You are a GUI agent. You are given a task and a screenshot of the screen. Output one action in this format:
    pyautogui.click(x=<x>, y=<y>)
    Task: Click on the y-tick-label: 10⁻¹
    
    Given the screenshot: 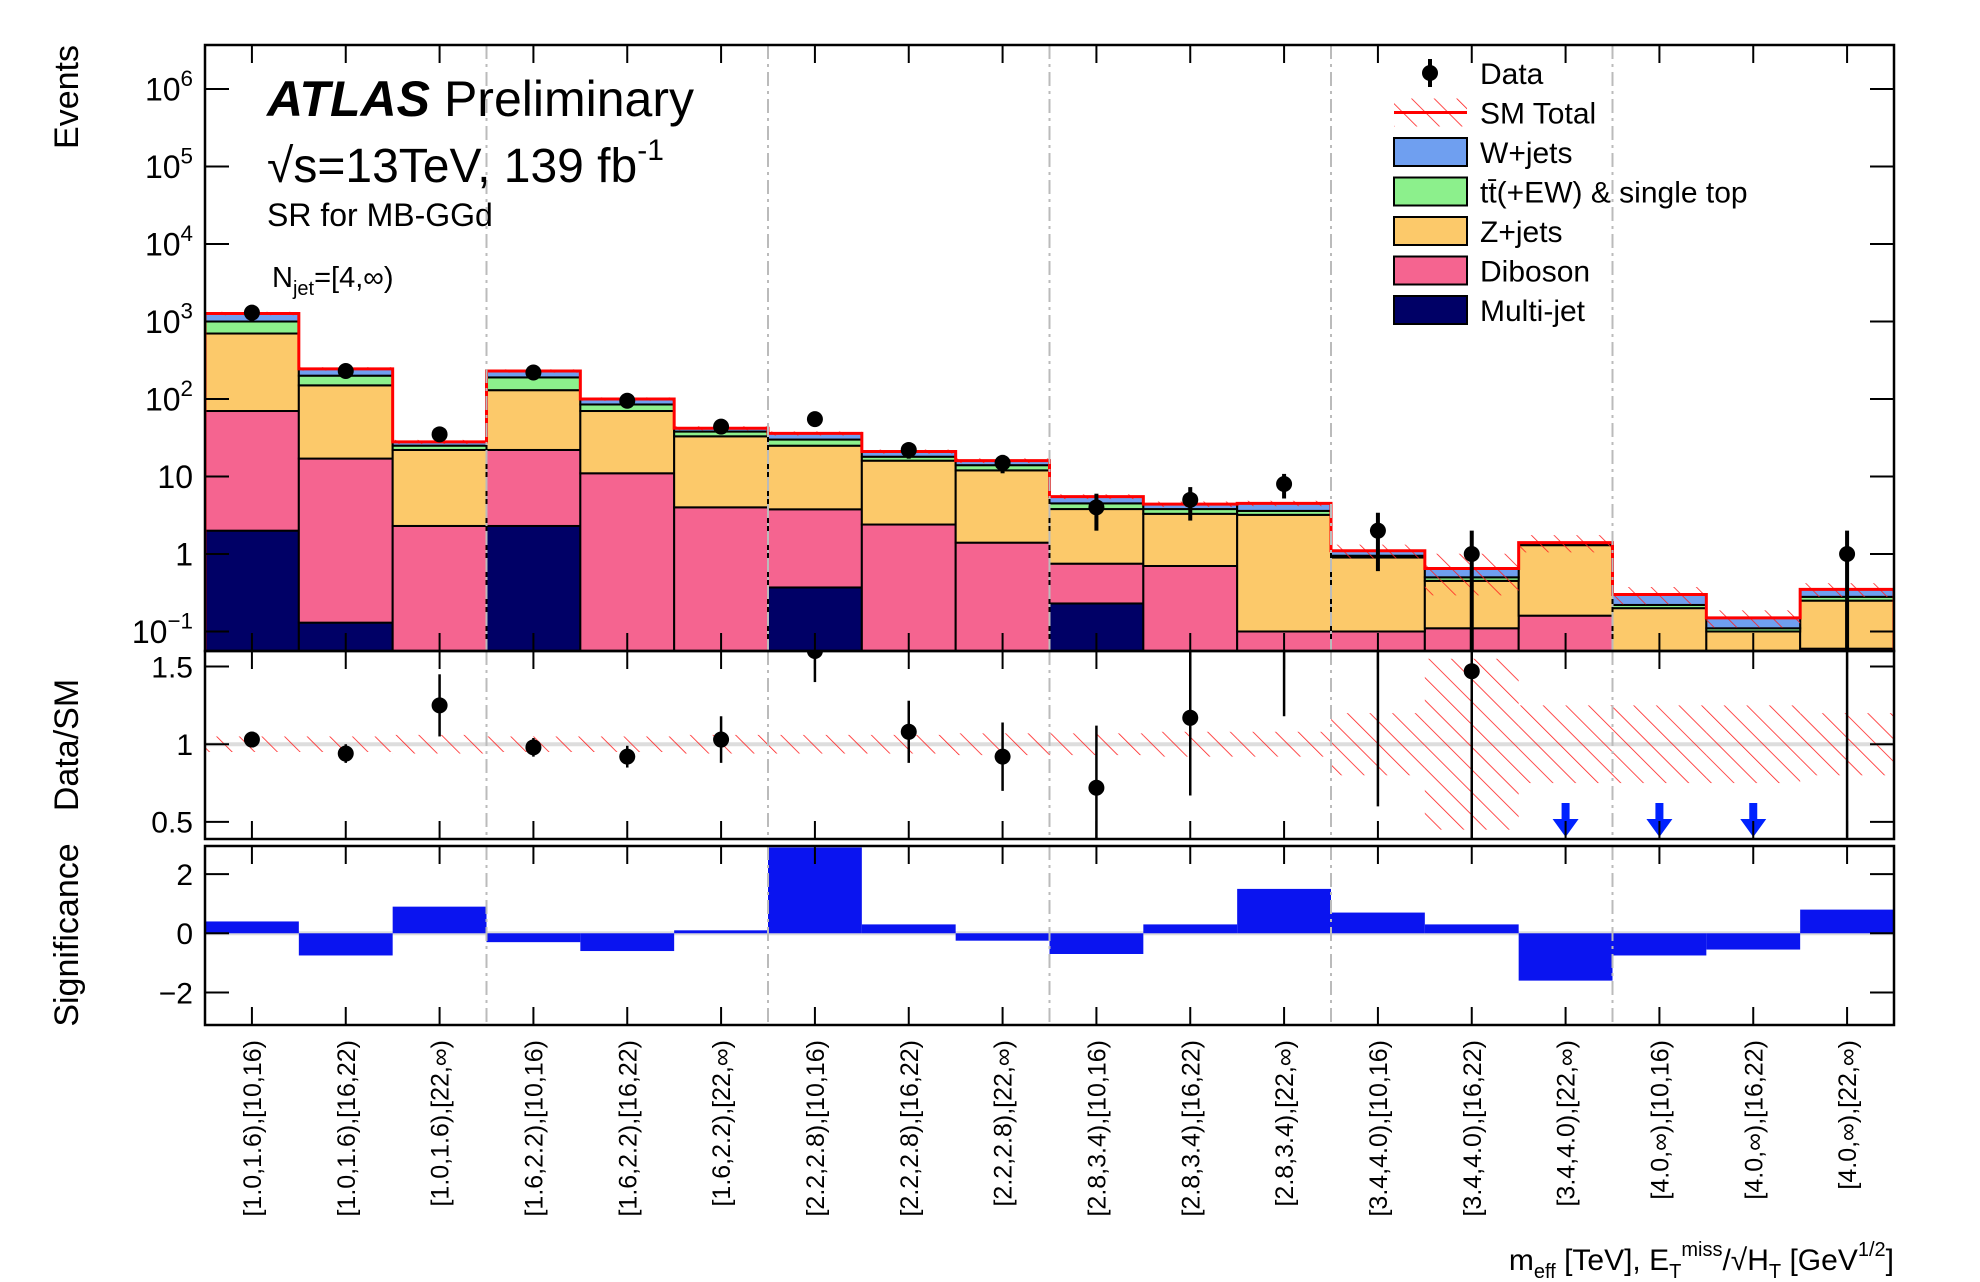 What is the action you would take?
    pyautogui.click(x=162, y=629)
    